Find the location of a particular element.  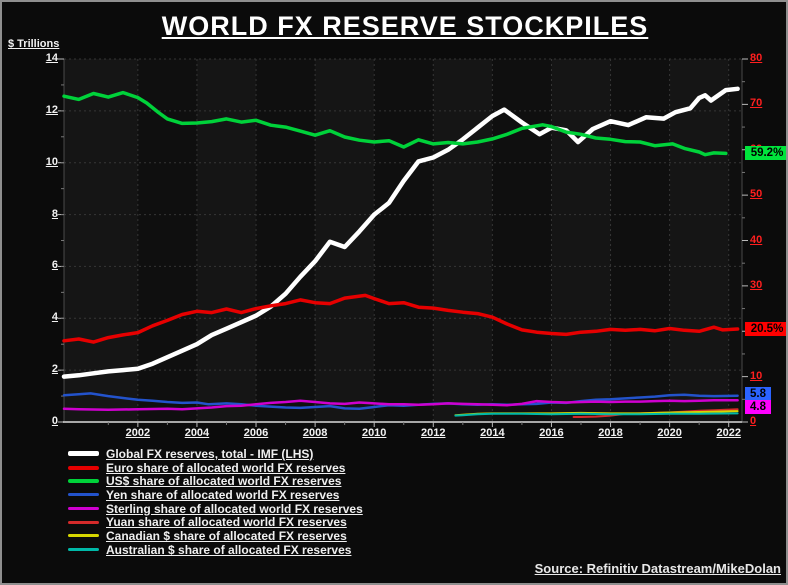

x-axis-tick: 2004 is located at coordinates (197, 433).